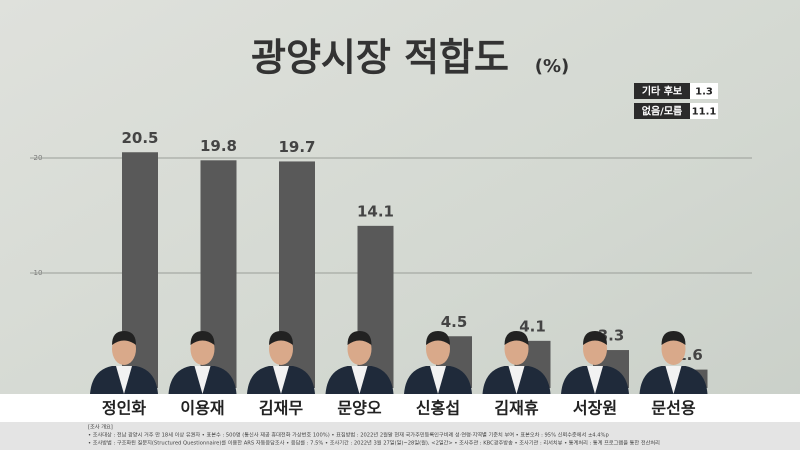 This screenshot has height=450, width=800. I want to click on note-line: [조사 개요], so click(100, 427).